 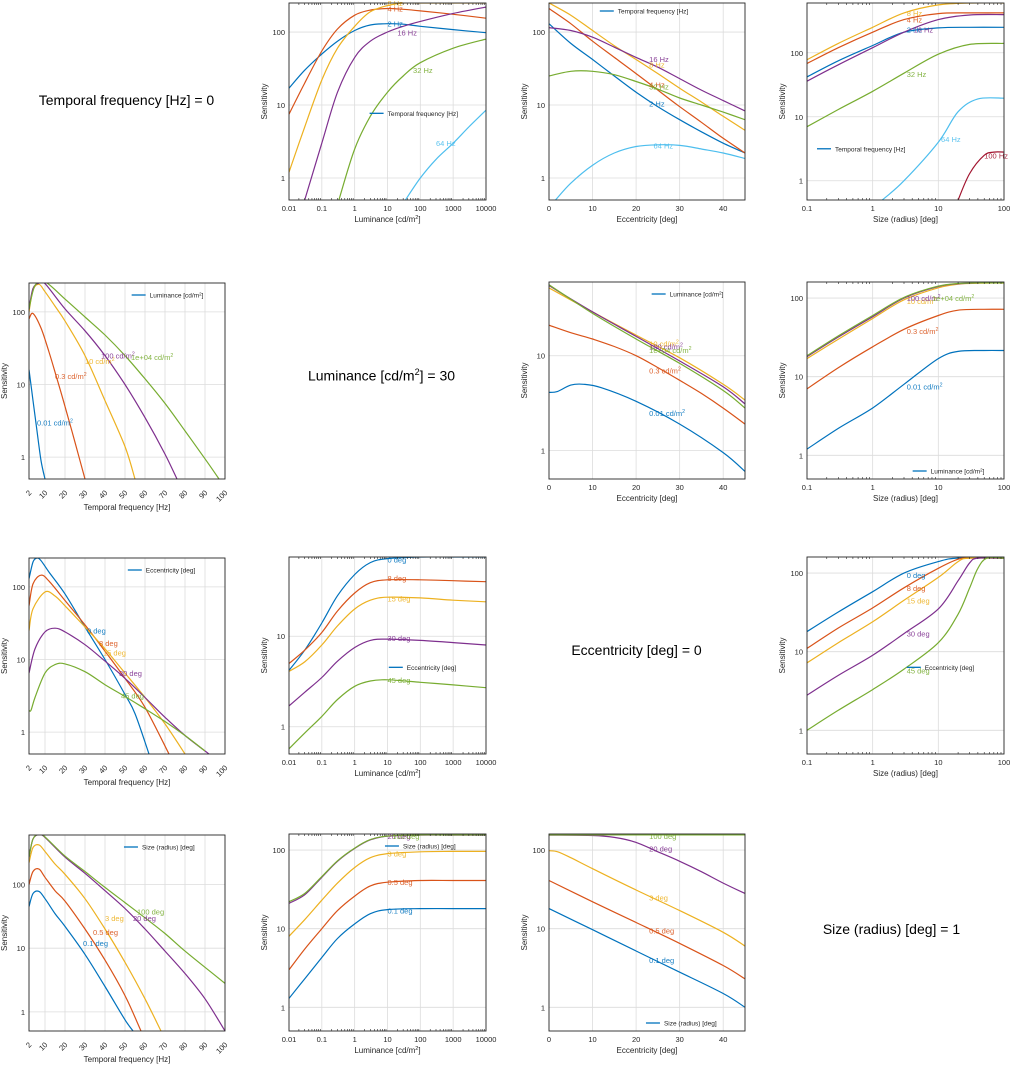 What do you see at coordinates (647, 346) in the screenshot?
I see `series-line-10000-cd-m2` at bounding box center [647, 346].